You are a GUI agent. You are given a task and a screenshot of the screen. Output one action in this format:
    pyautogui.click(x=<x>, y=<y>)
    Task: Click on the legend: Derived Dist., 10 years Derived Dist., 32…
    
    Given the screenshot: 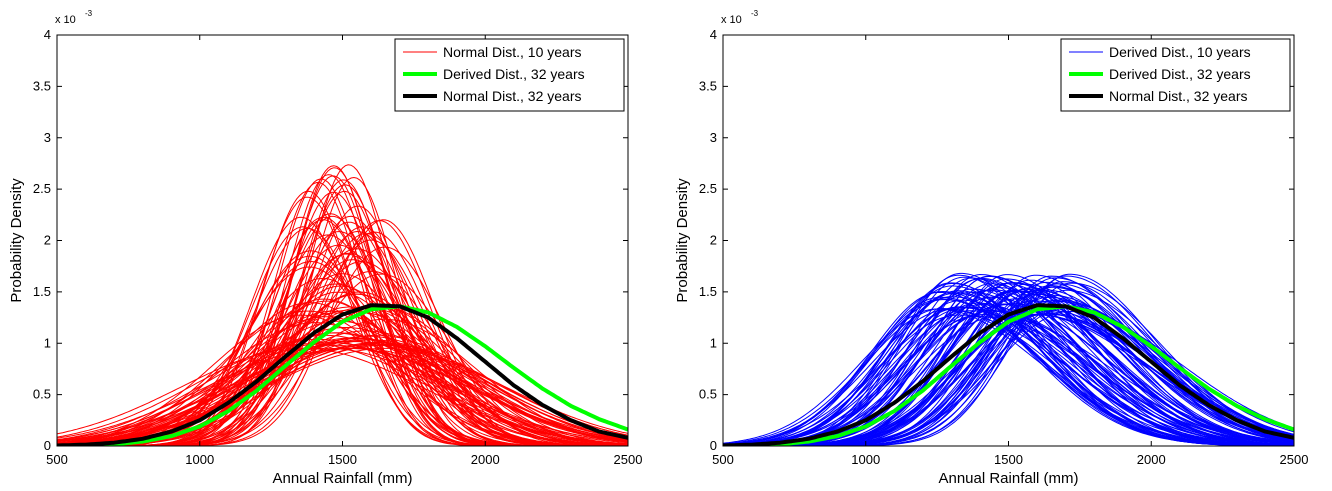 What is the action you would take?
    pyautogui.click(x=1175, y=75)
    